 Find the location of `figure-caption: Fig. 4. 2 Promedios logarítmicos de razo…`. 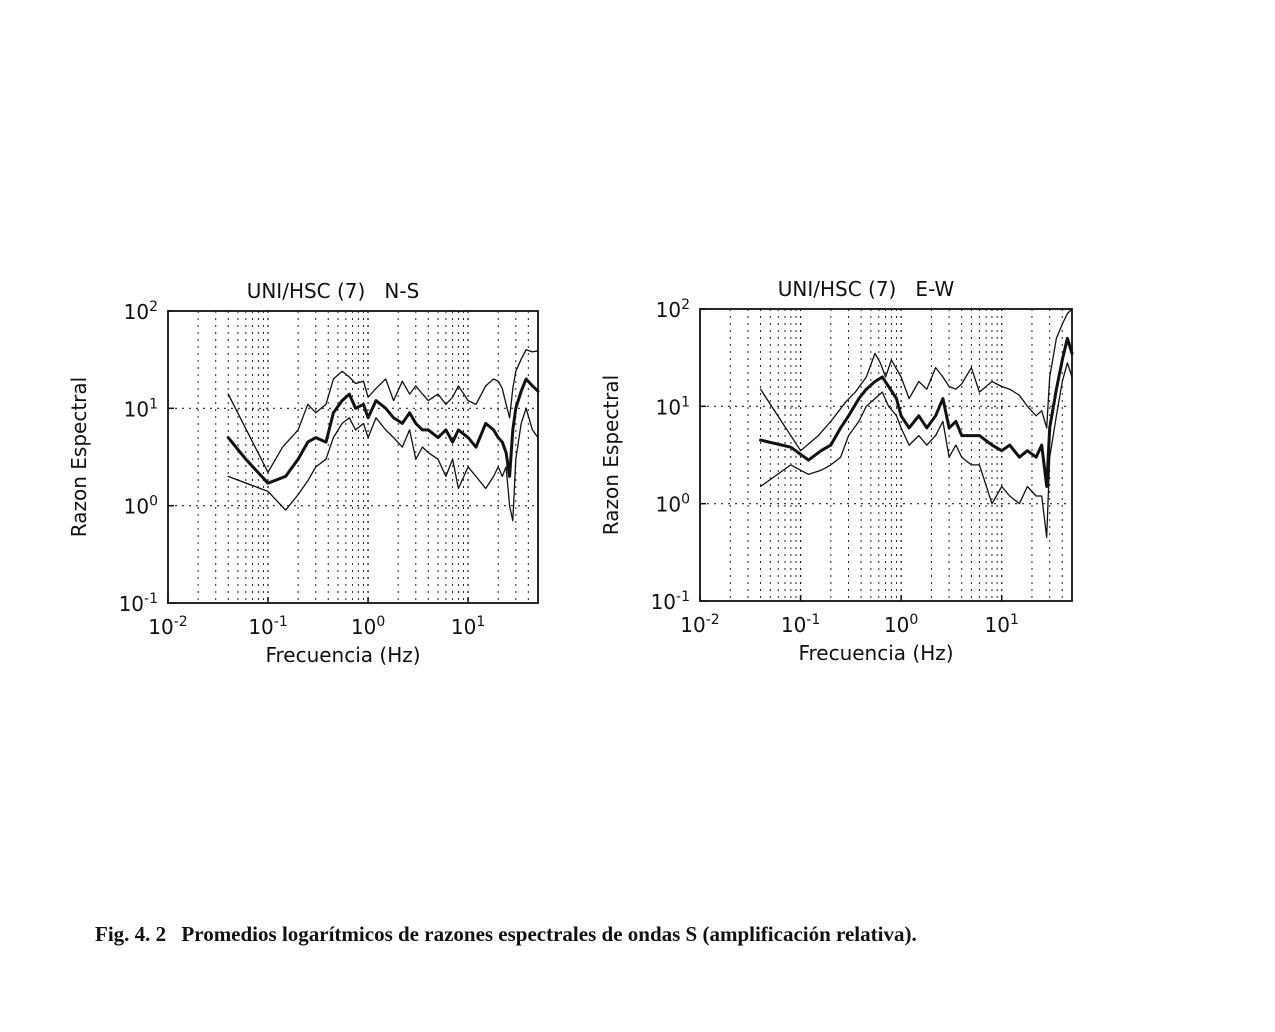

figure-caption: Fig. 4. 2 Promedios logarítmicos de razo… is located at coordinates (506, 934).